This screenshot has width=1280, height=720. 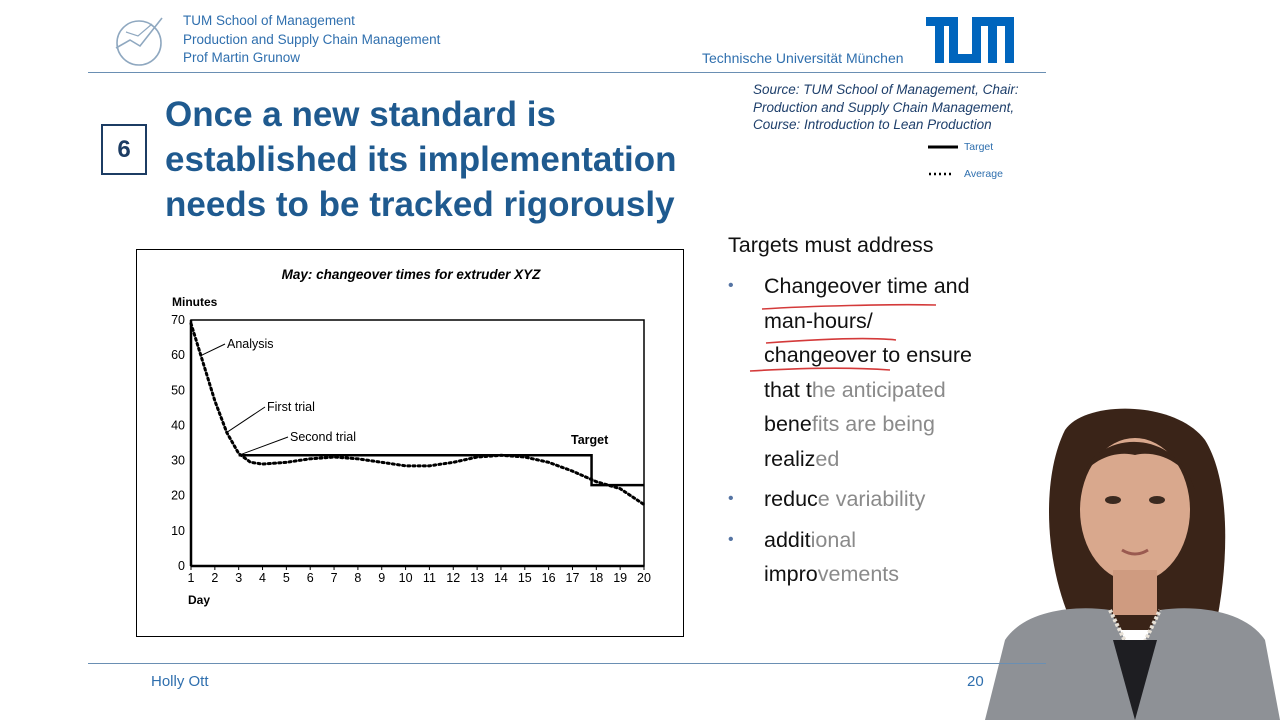 What do you see at coordinates (868, 459) in the screenshot?
I see `bullet-line: realized` at bounding box center [868, 459].